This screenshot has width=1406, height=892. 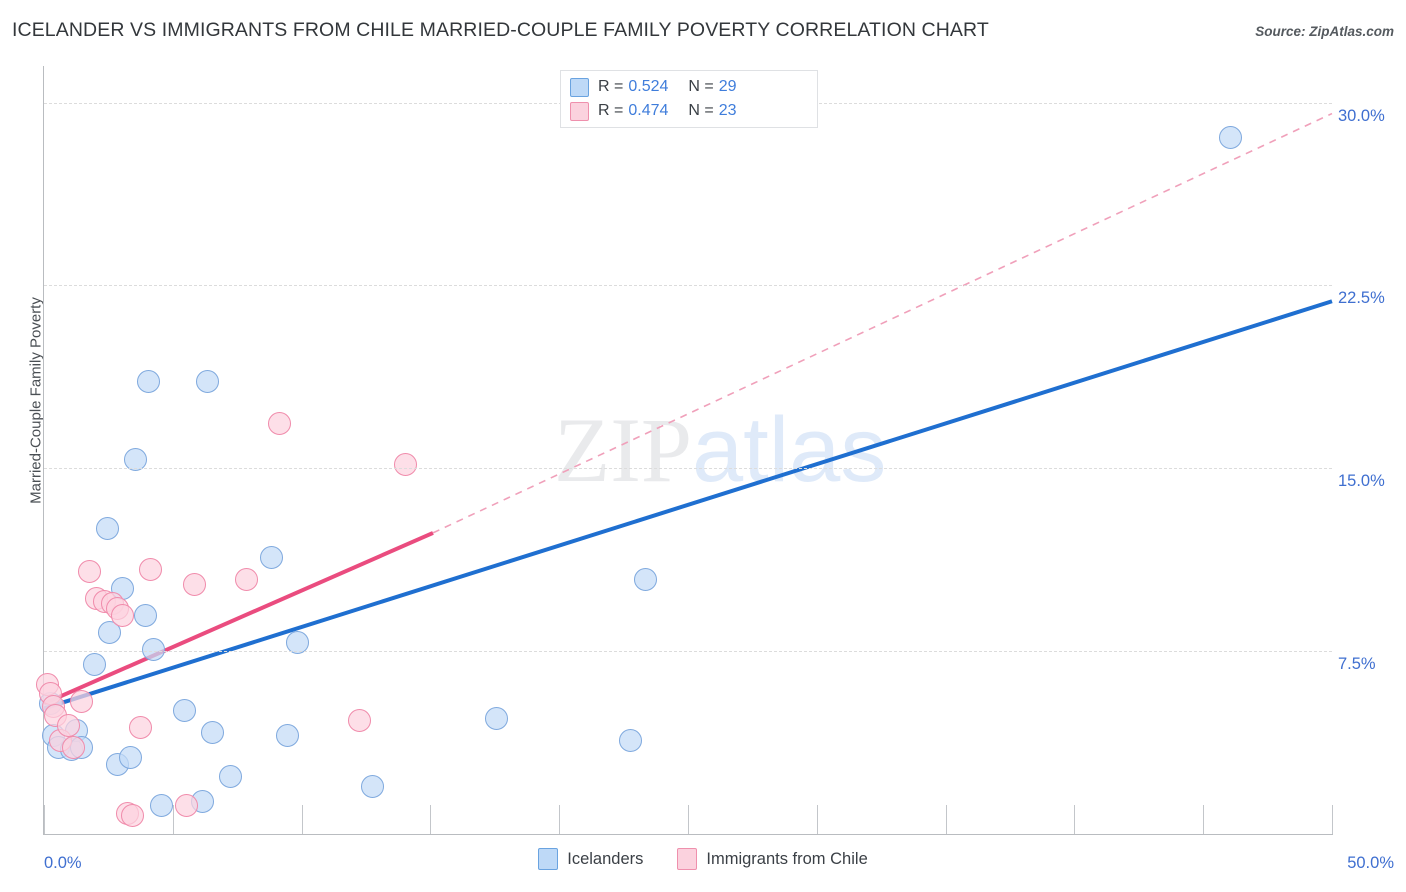 What do you see at coordinates (1357, 664) in the screenshot?
I see `y-axis-tick-label: 7.5%` at bounding box center [1357, 664].